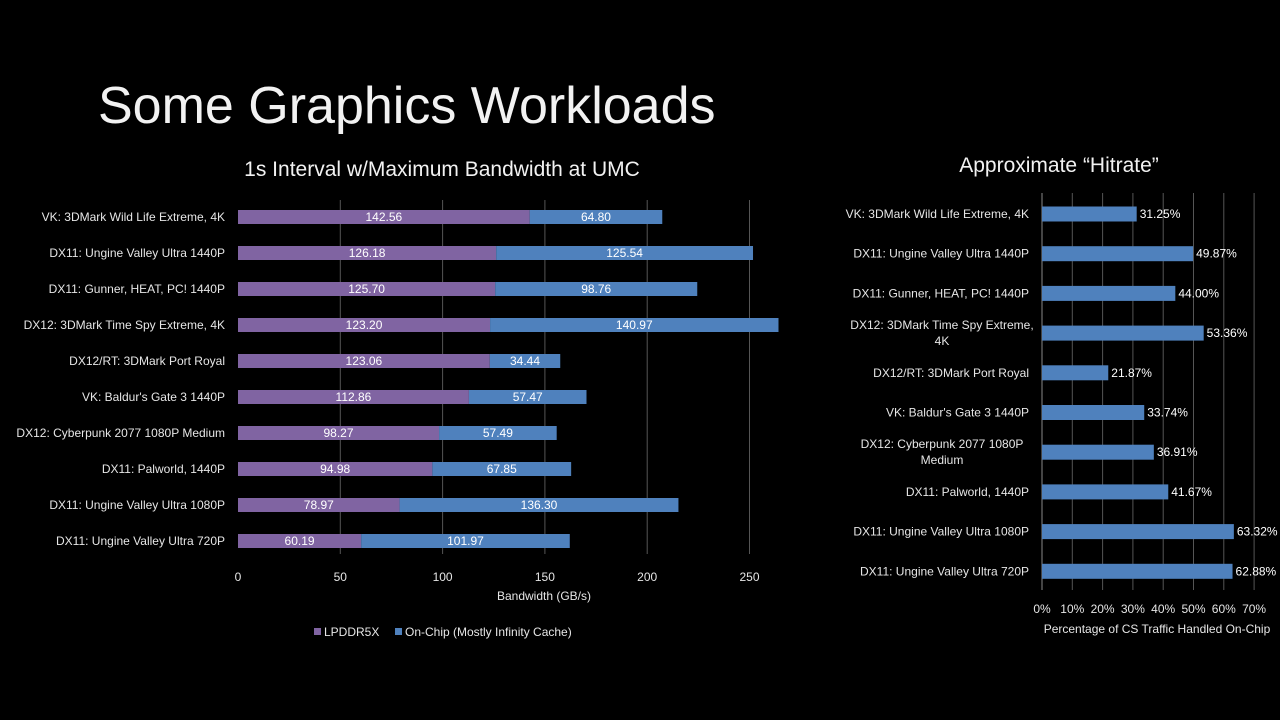 Image resolution: width=1280 pixels, height=720 pixels. I want to click on data-label: 78.97, so click(319, 505).